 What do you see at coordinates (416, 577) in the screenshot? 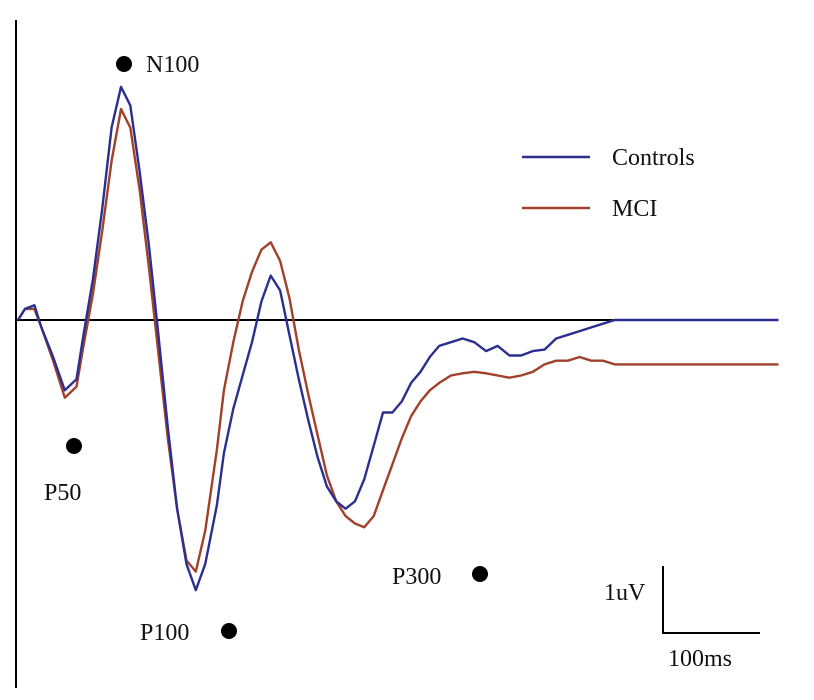
I see `annotation-label-p300: P300` at bounding box center [416, 577].